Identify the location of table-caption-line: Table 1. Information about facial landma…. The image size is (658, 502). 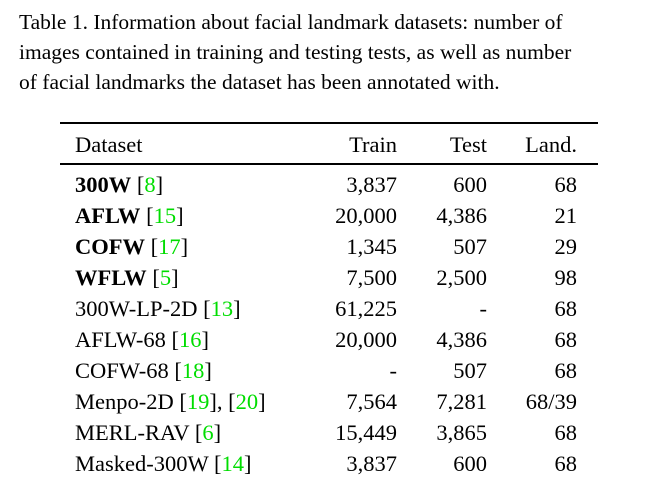
(291, 22).